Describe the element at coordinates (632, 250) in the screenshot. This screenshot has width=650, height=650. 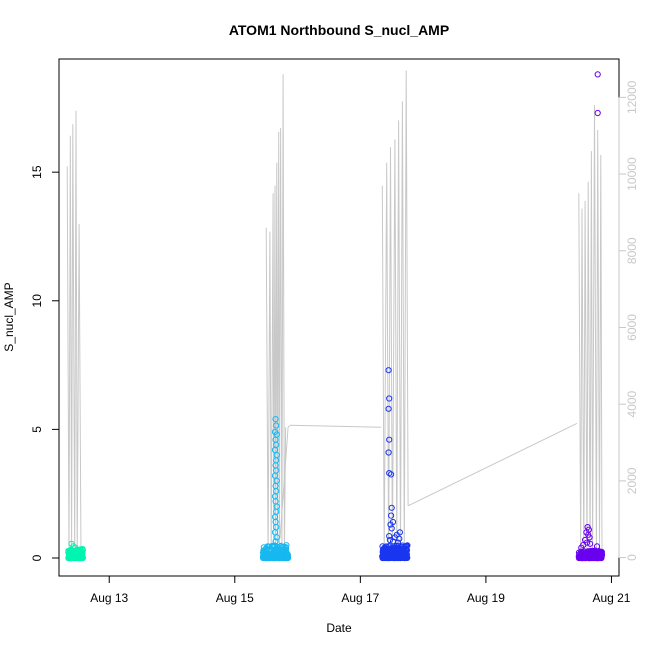
I see `y2-tick-label: 8000` at that location.